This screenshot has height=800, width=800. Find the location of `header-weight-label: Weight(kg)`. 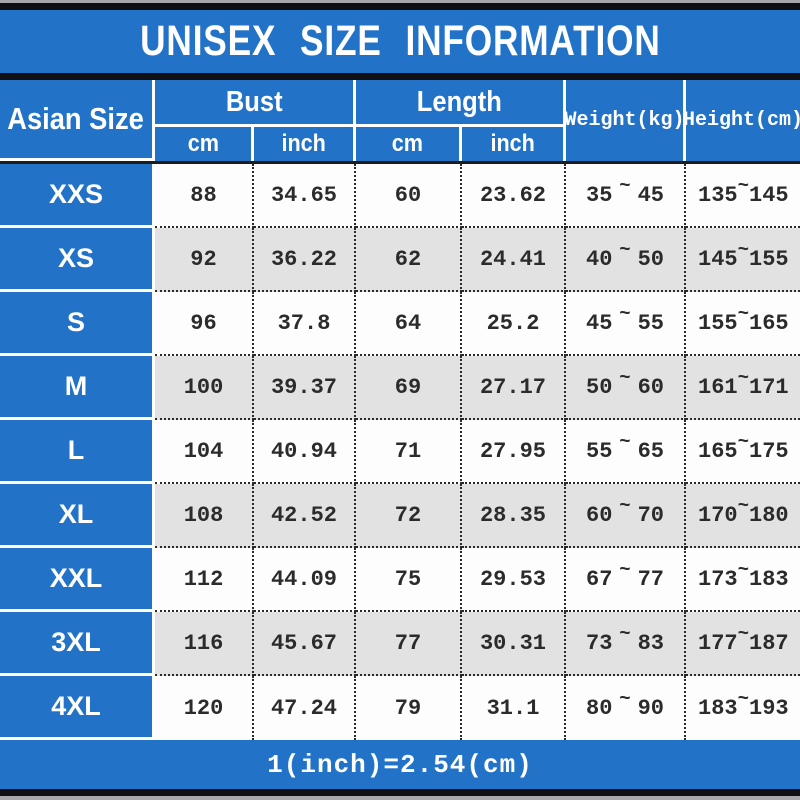

header-weight-label: Weight(kg) is located at coordinates (624, 120).